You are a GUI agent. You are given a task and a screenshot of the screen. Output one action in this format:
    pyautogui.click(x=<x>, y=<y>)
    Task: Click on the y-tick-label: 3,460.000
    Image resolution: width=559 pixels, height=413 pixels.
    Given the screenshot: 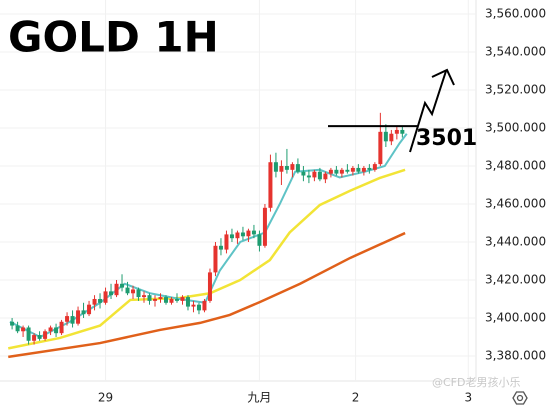 What is the action you would take?
    pyautogui.click(x=515, y=204)
    